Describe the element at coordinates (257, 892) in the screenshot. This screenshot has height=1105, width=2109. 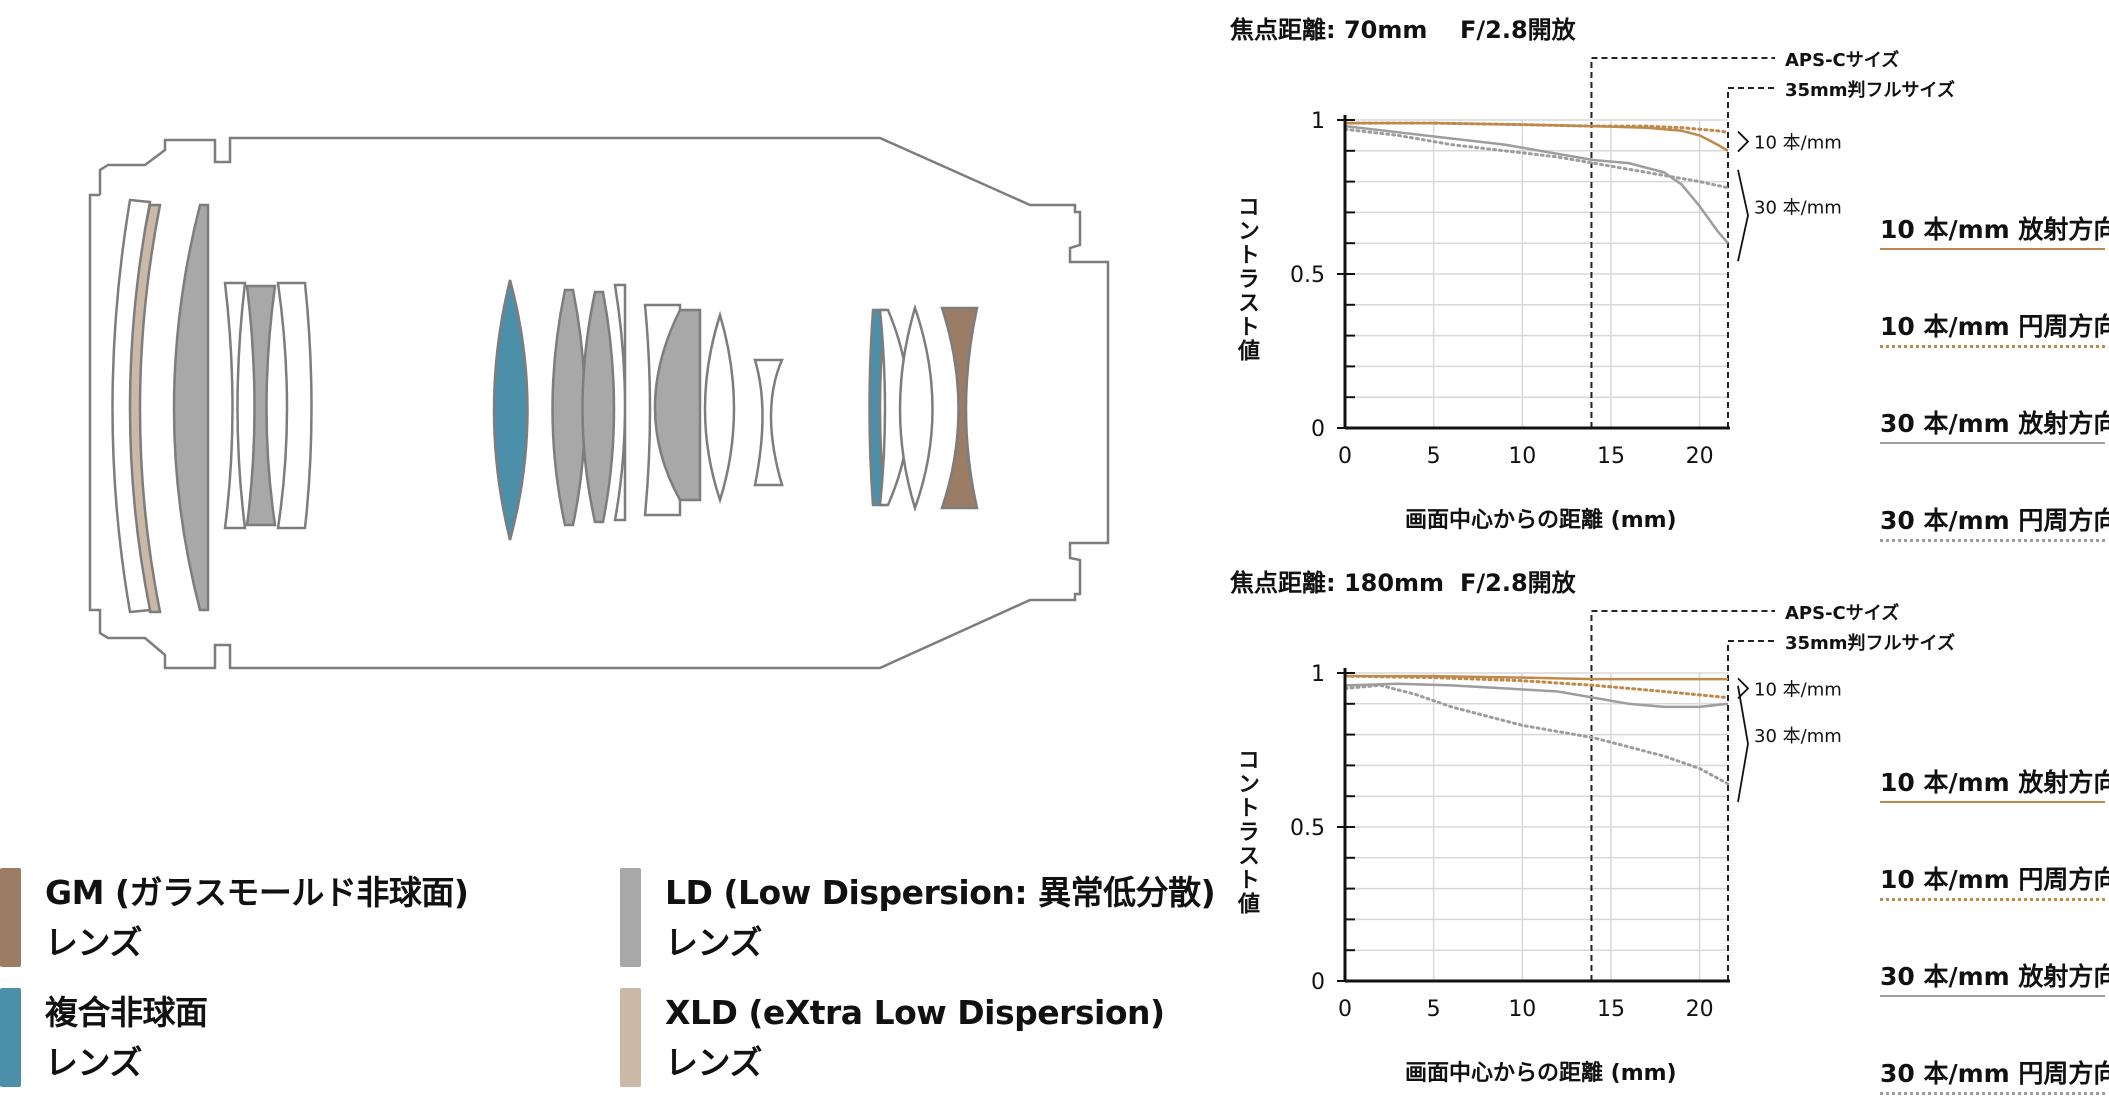
I see `legend-gm-label: GM (ガラスモールド非球面)` at that location.